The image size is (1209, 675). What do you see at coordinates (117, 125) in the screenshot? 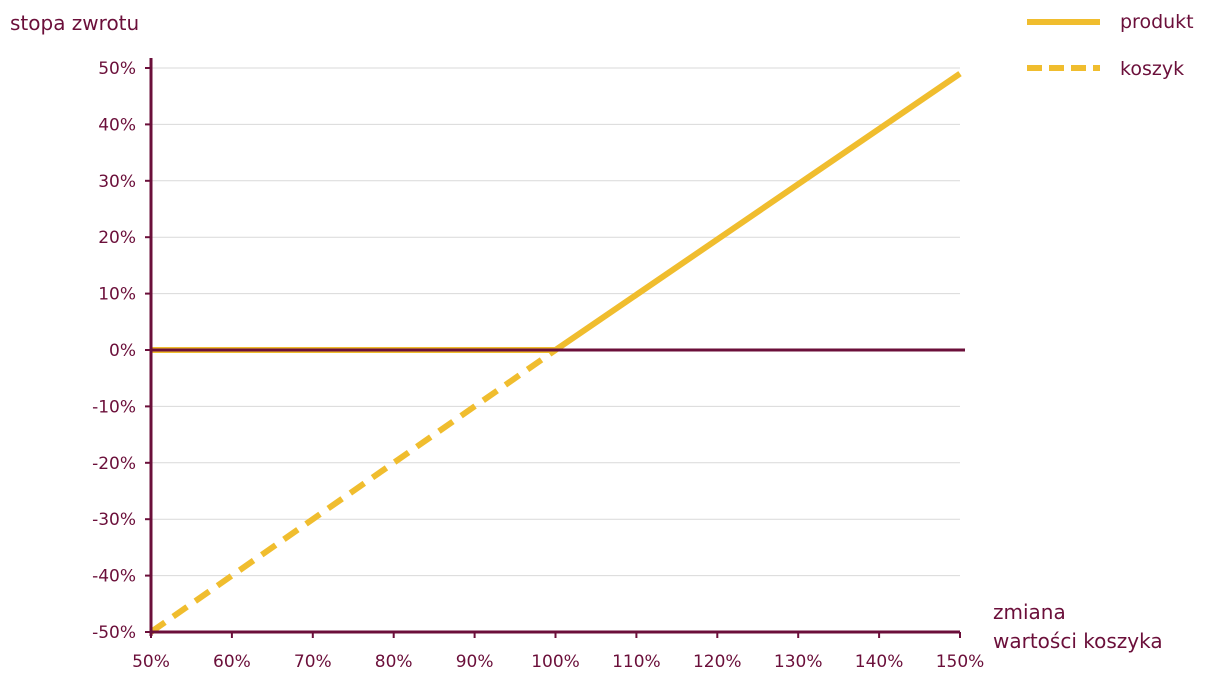
I see `y-tick-label: 40%` at bounding box center [117, 125].